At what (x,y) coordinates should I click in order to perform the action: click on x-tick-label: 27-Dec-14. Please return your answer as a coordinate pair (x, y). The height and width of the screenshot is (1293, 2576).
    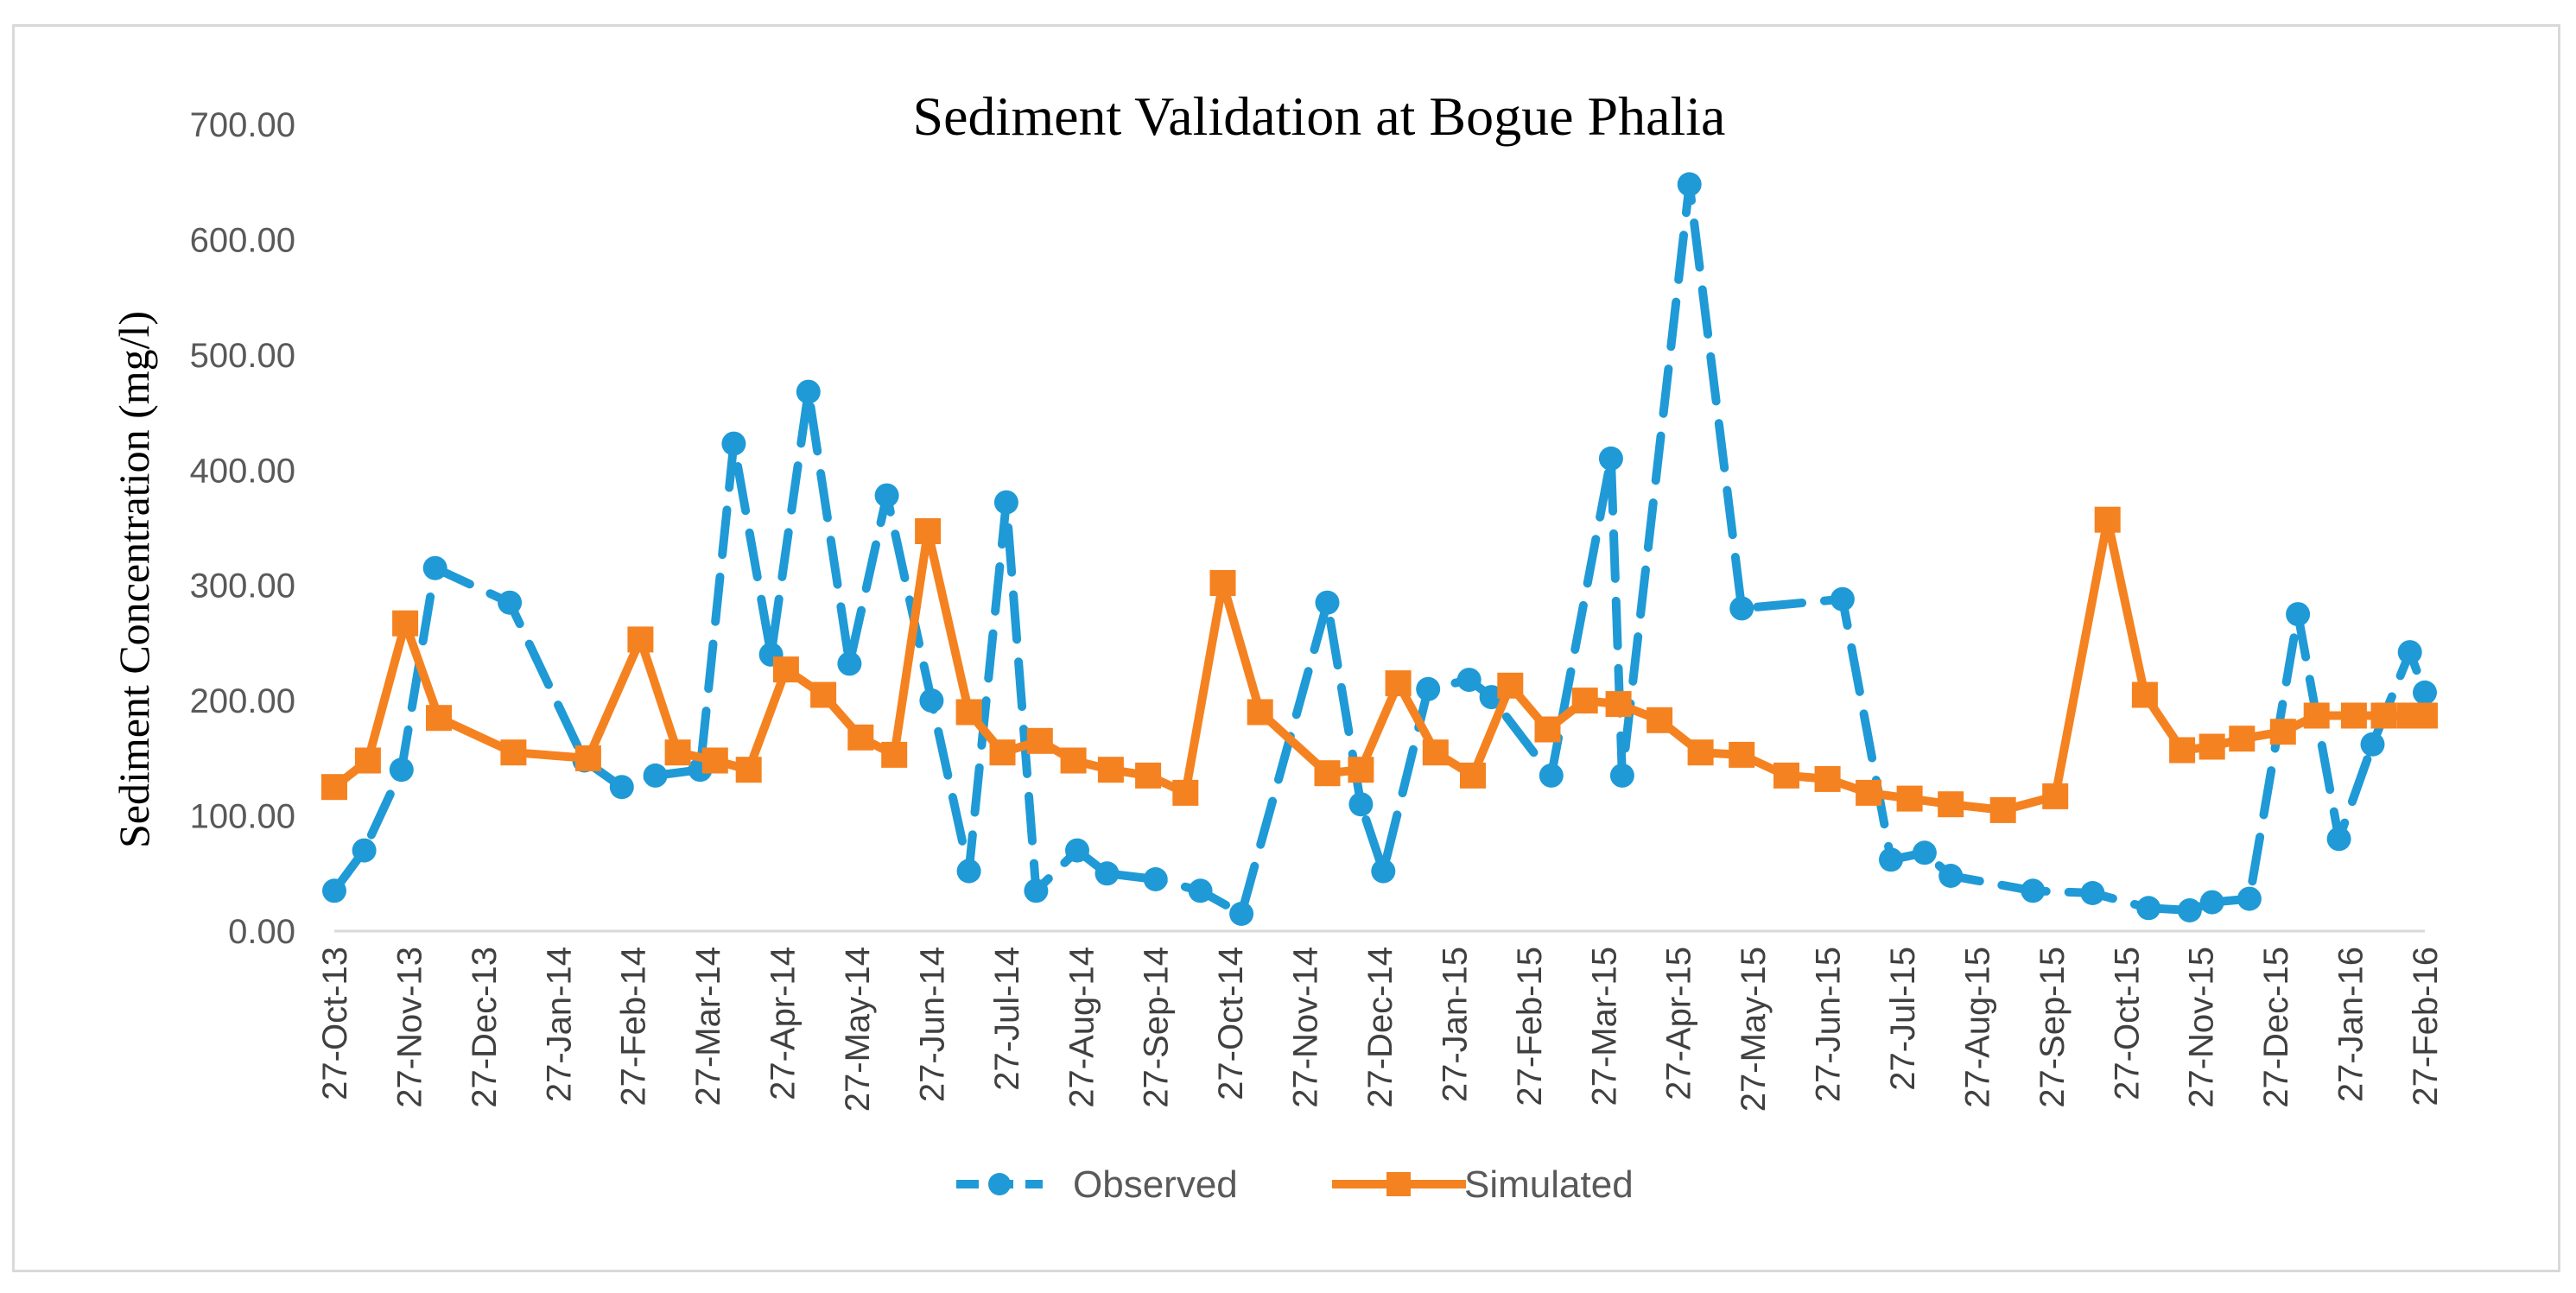
    Looking at the image, I should click on (1380, 1027).